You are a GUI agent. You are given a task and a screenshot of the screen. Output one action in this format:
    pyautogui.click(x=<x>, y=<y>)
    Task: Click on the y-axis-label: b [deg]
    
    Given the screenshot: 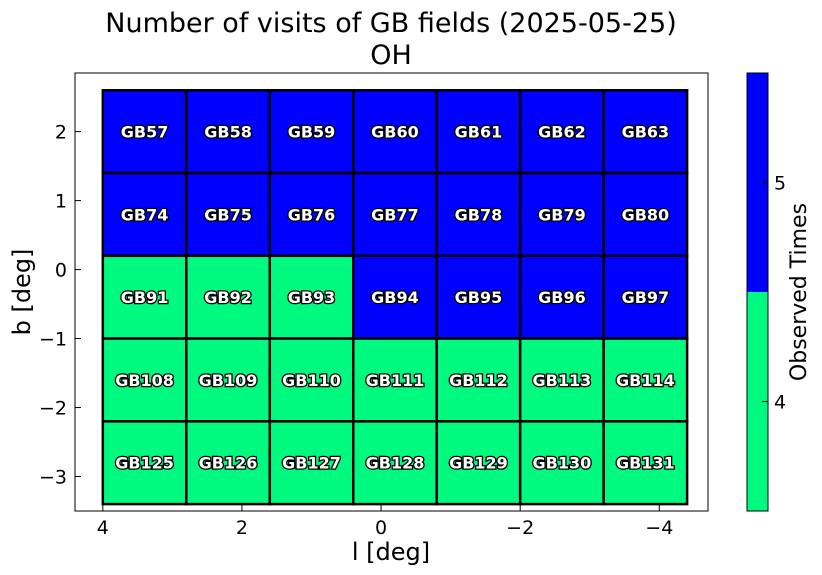 What is the action you would take?
    pyautogui.click(x=22, y=292)
    